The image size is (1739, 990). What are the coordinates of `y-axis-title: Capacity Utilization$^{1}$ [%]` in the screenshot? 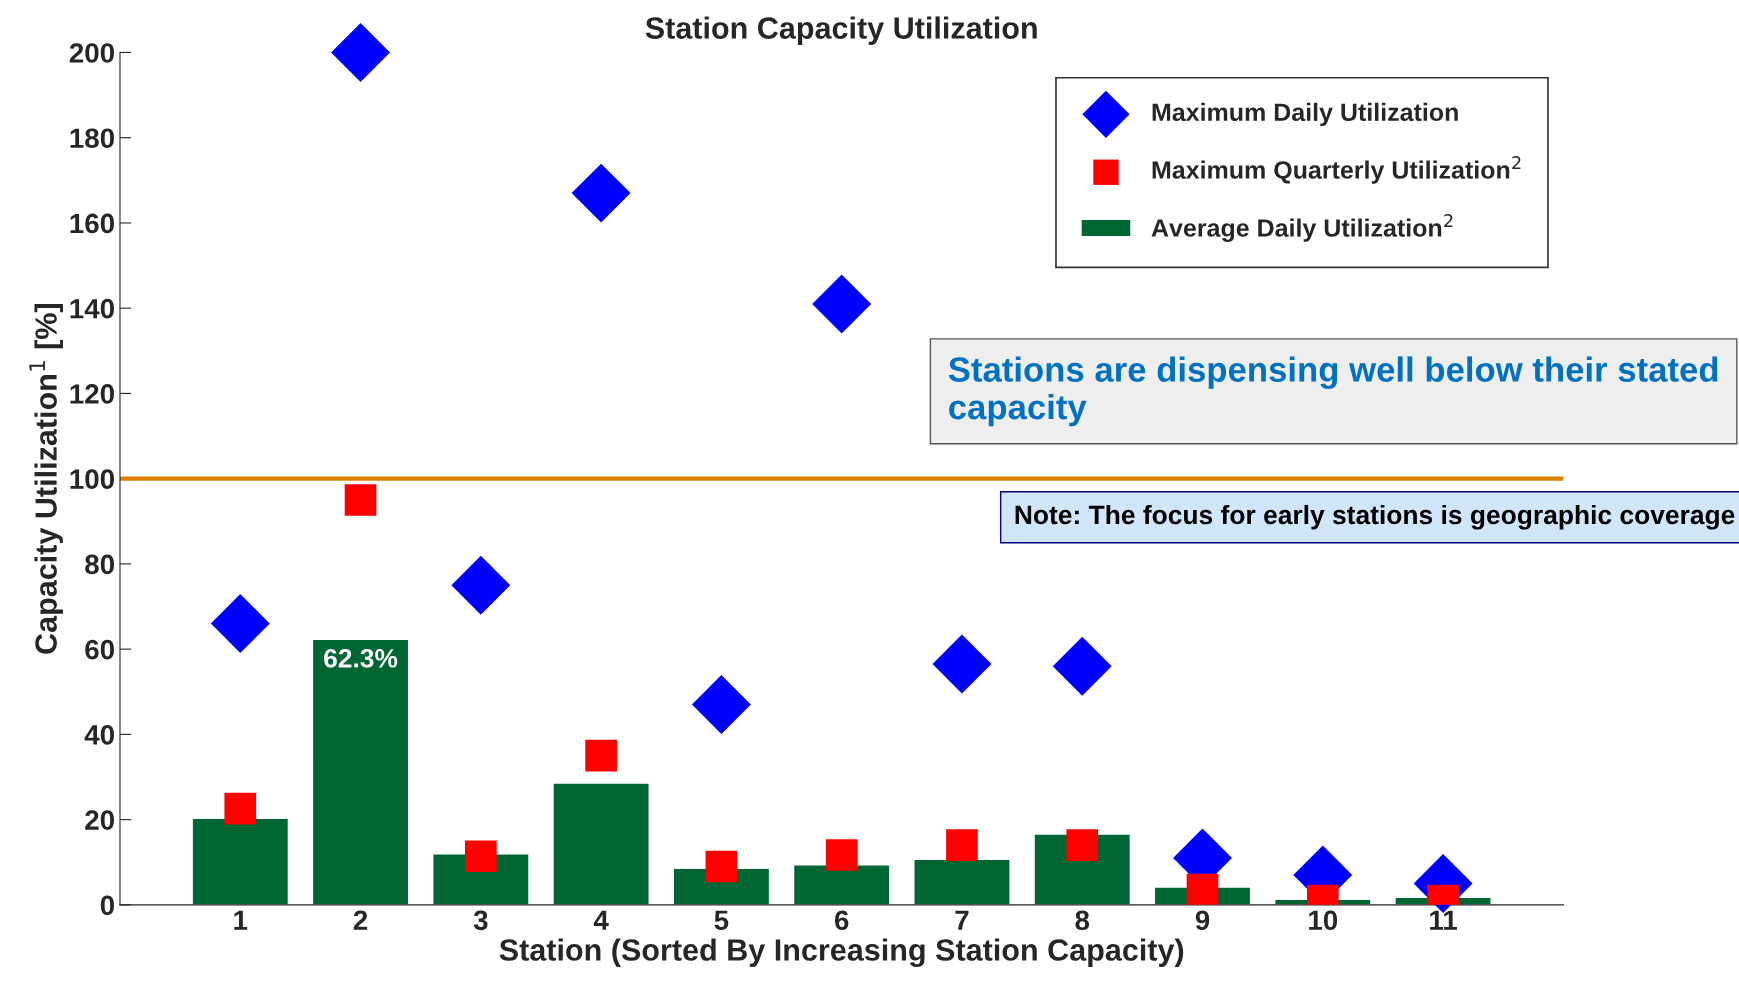 It's located at (46, 479).